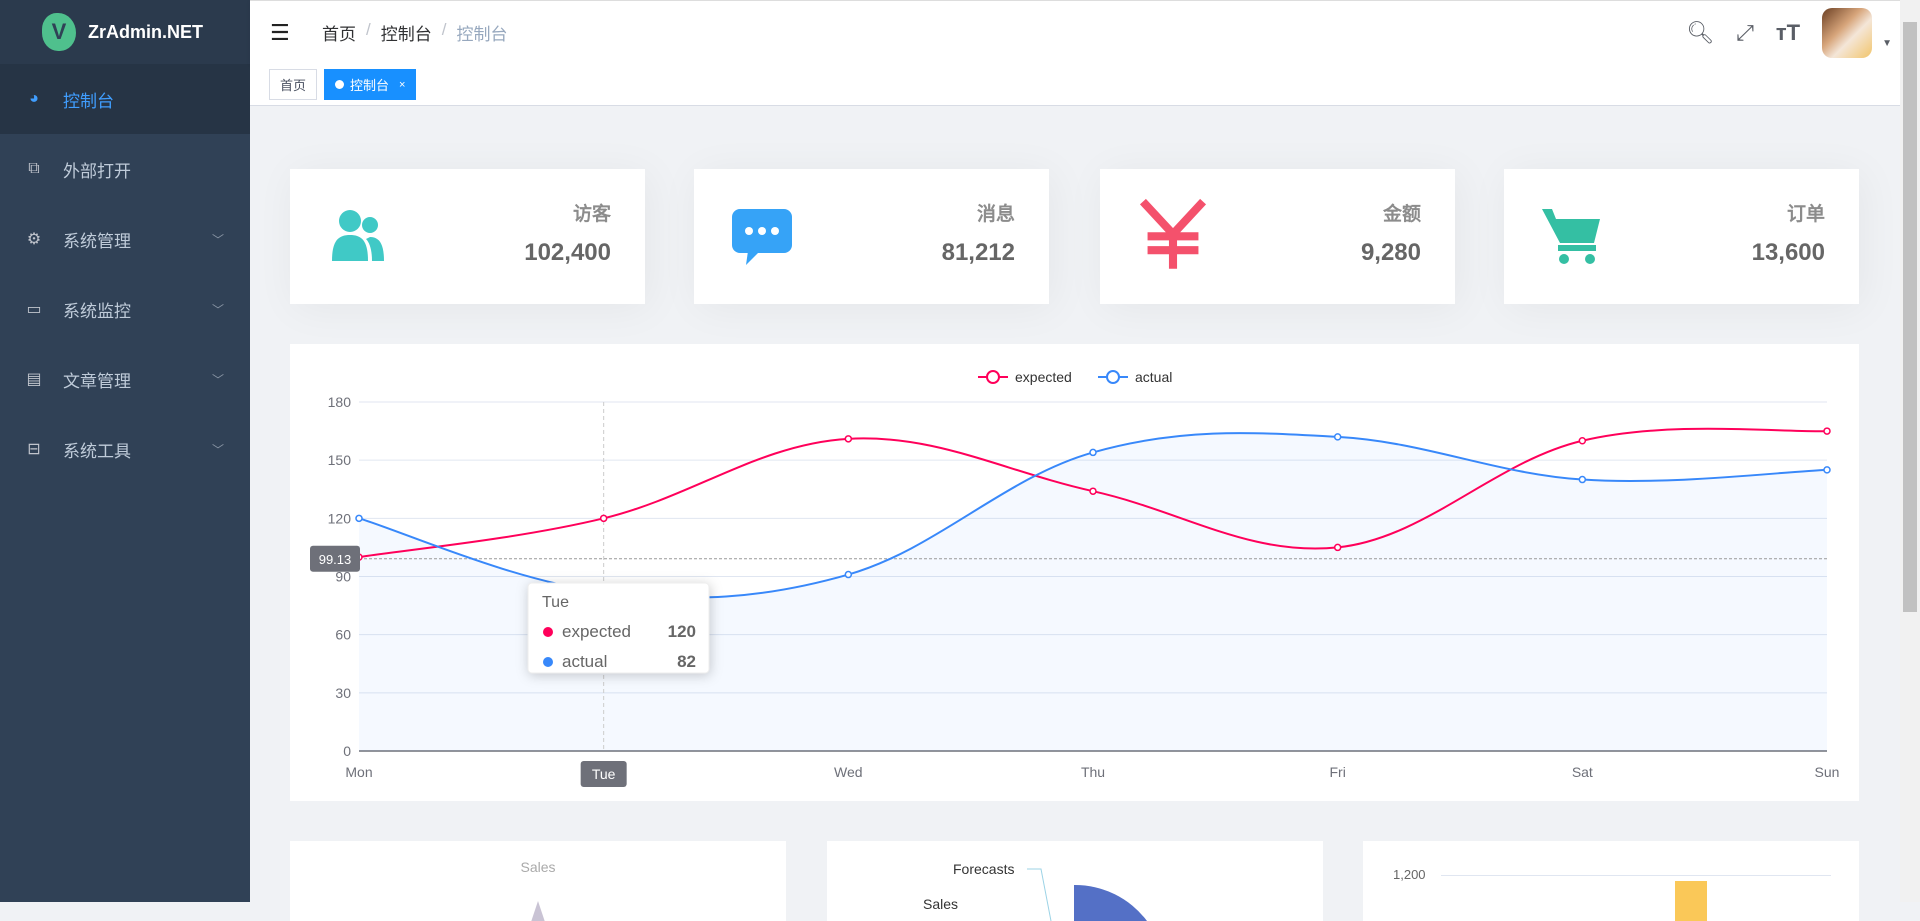  I want to click on breadcrumb-home: 首页, so click(339, 34).